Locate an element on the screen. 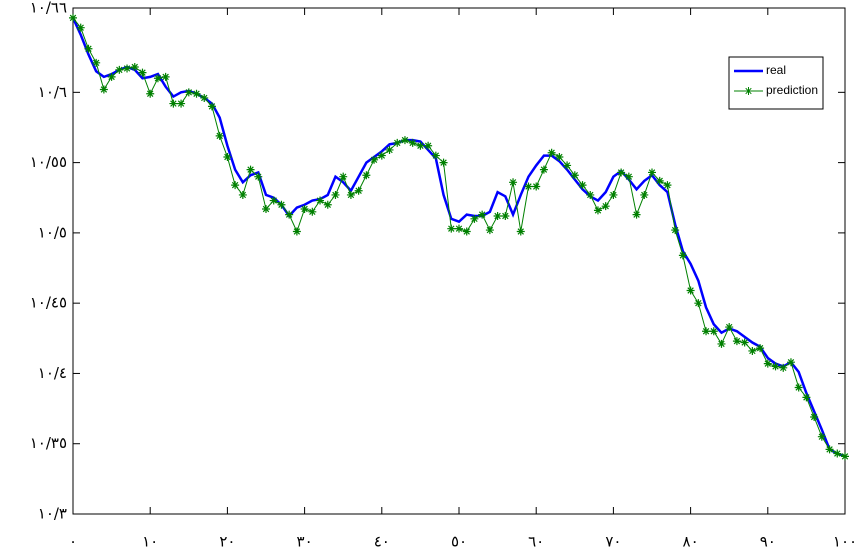 The height and width of the screenshot is (555, 866). legend-marker is located at coordinates (748, 91).